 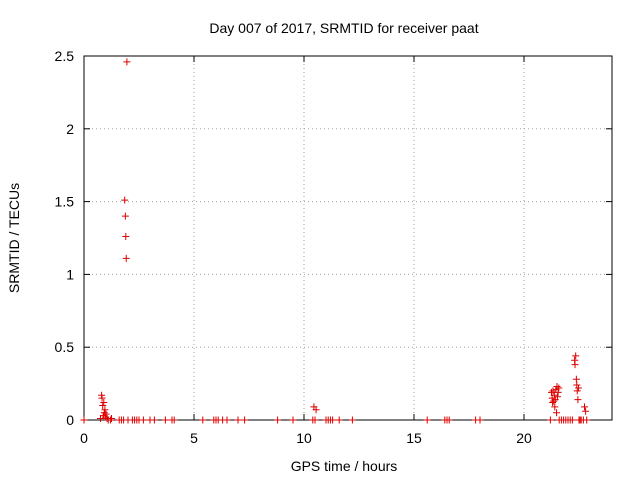 I want to click on x-tick-label: 5, so click(x=194, y=438).